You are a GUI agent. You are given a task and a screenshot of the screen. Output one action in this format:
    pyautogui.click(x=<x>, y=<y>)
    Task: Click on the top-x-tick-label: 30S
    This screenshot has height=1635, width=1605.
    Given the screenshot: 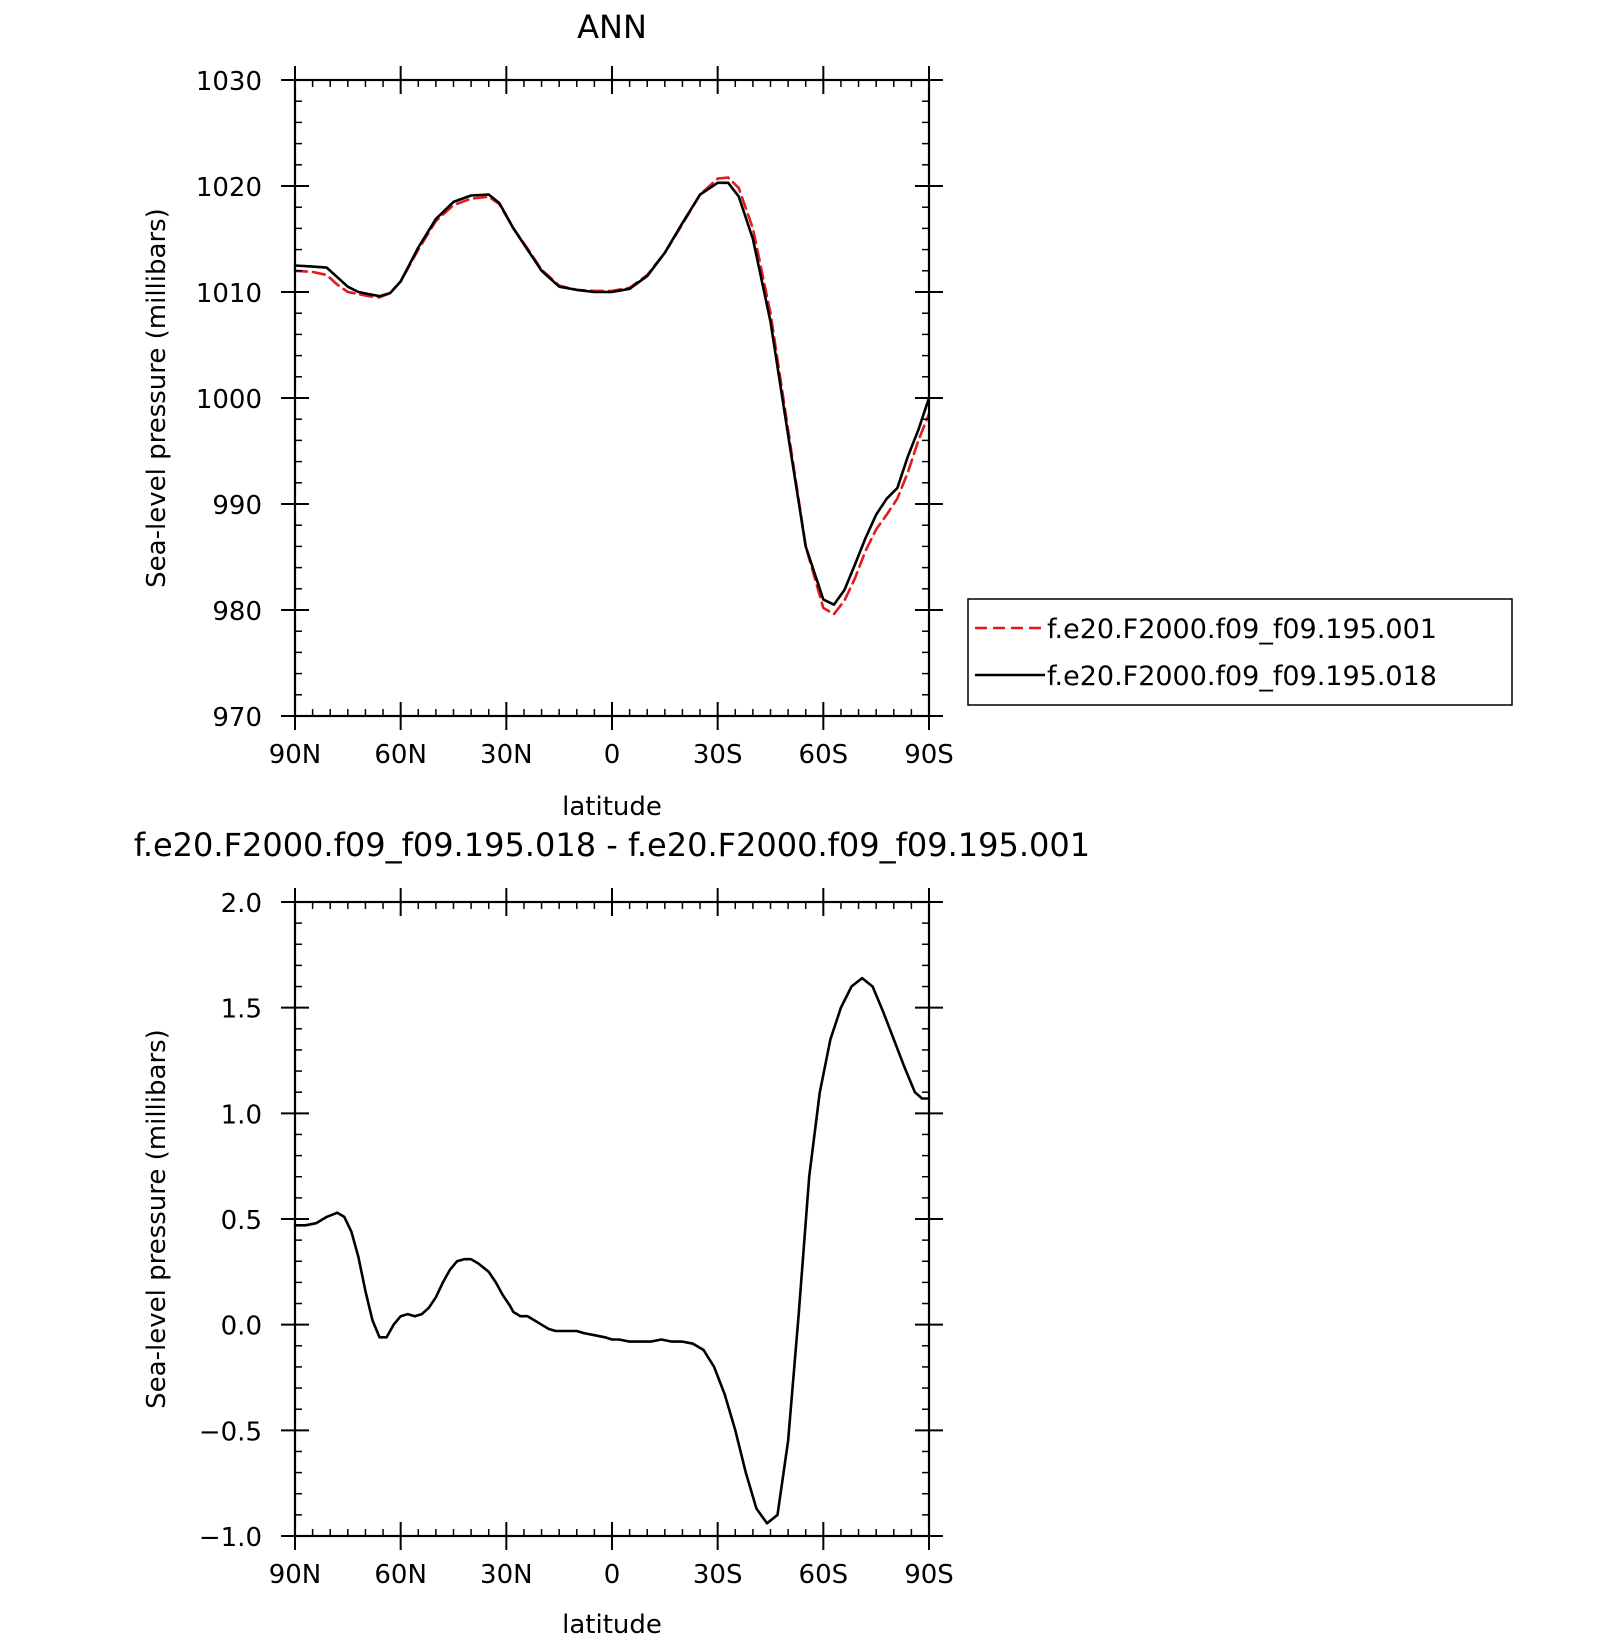 What is the action you would take?
    pyautogui.click(x=718, y=755)
    